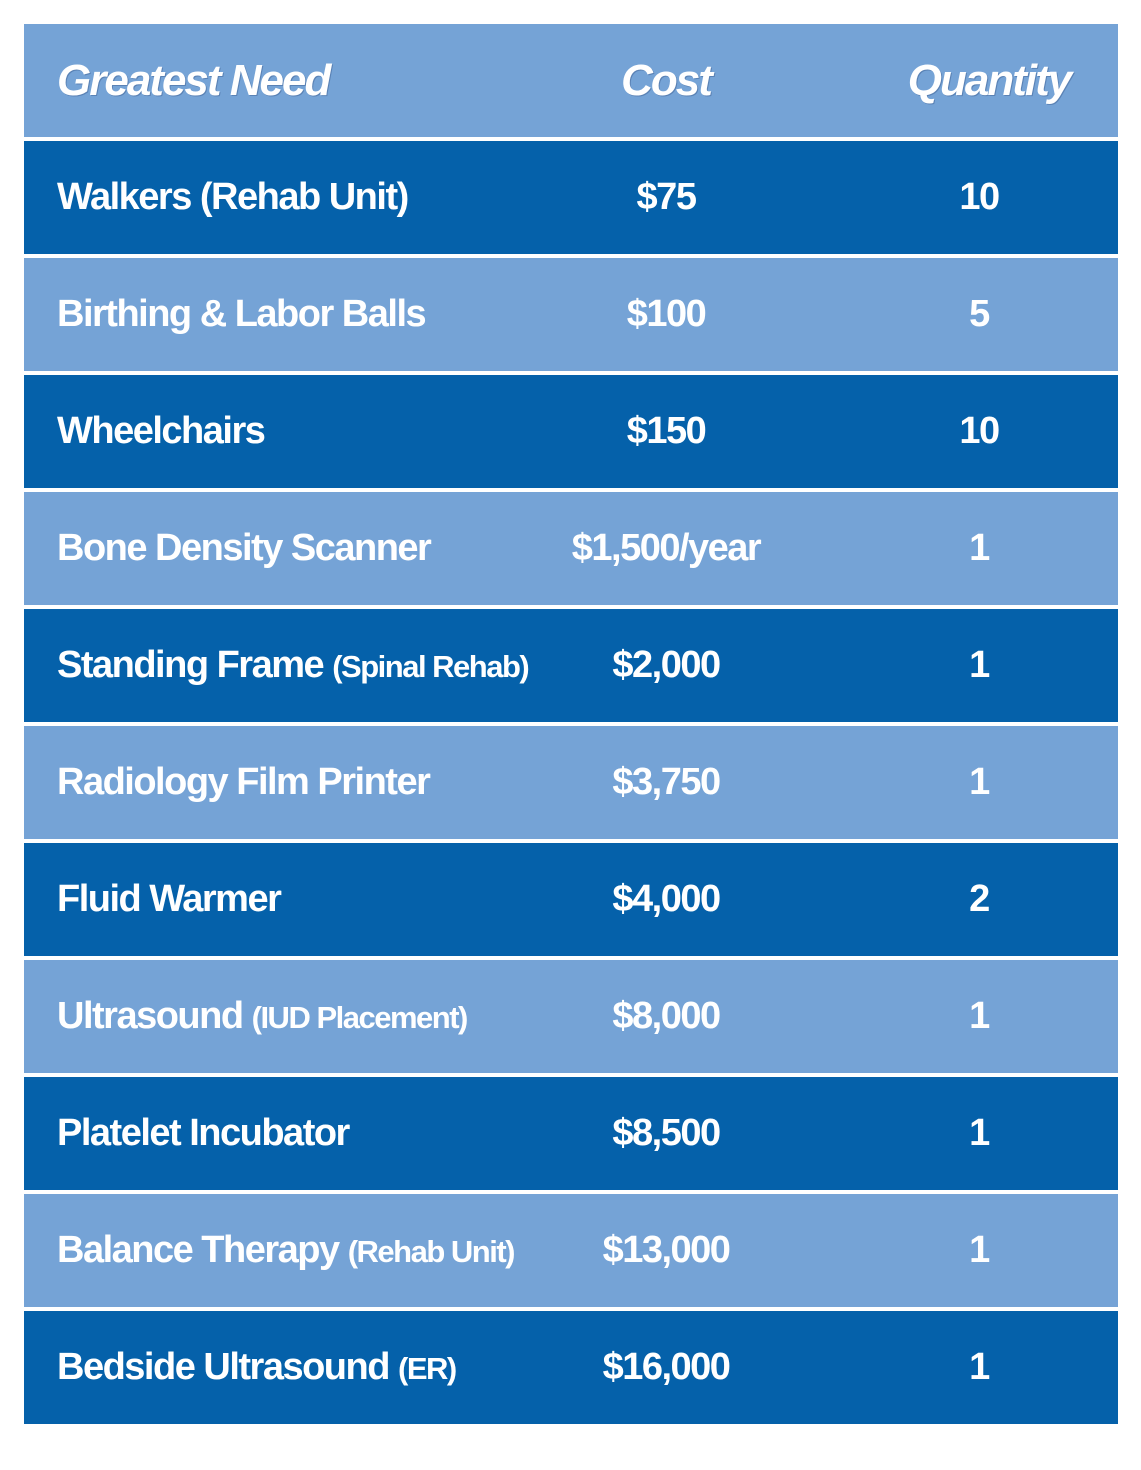  What do you see at coordinates (666, 314) in the screenshot?
I see `cost-cell: $100` at bounding box center [666, 314].